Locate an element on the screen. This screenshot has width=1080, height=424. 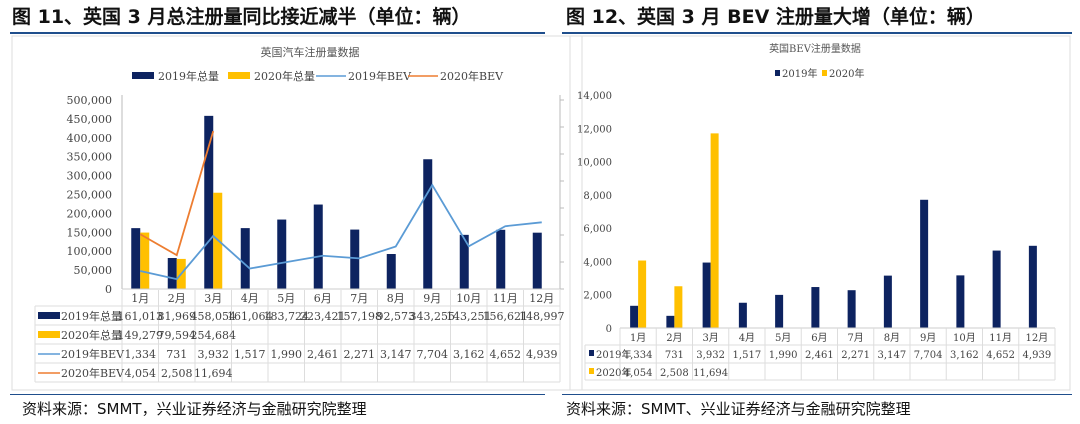
table-cell: 2,271 is located at coordinates (855, 355).